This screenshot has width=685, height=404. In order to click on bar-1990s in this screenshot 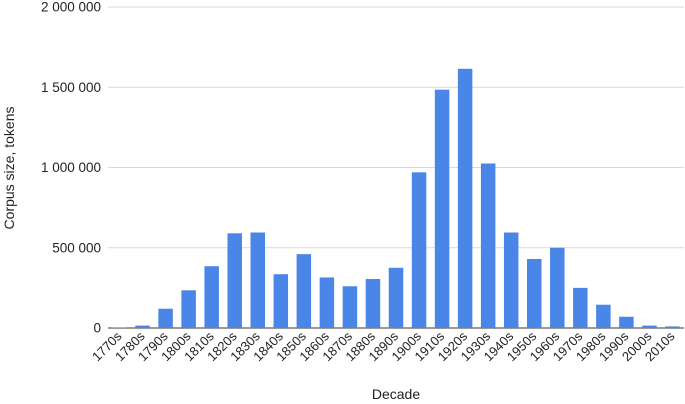, I will do `click(626, 322)`.